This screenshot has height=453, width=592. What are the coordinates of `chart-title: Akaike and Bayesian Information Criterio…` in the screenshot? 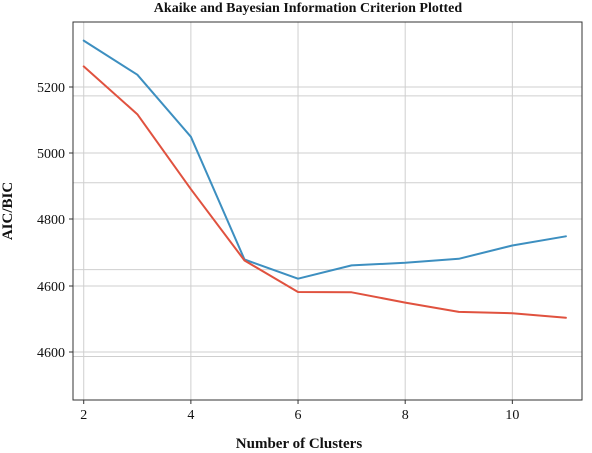 It's located at (308, 8).